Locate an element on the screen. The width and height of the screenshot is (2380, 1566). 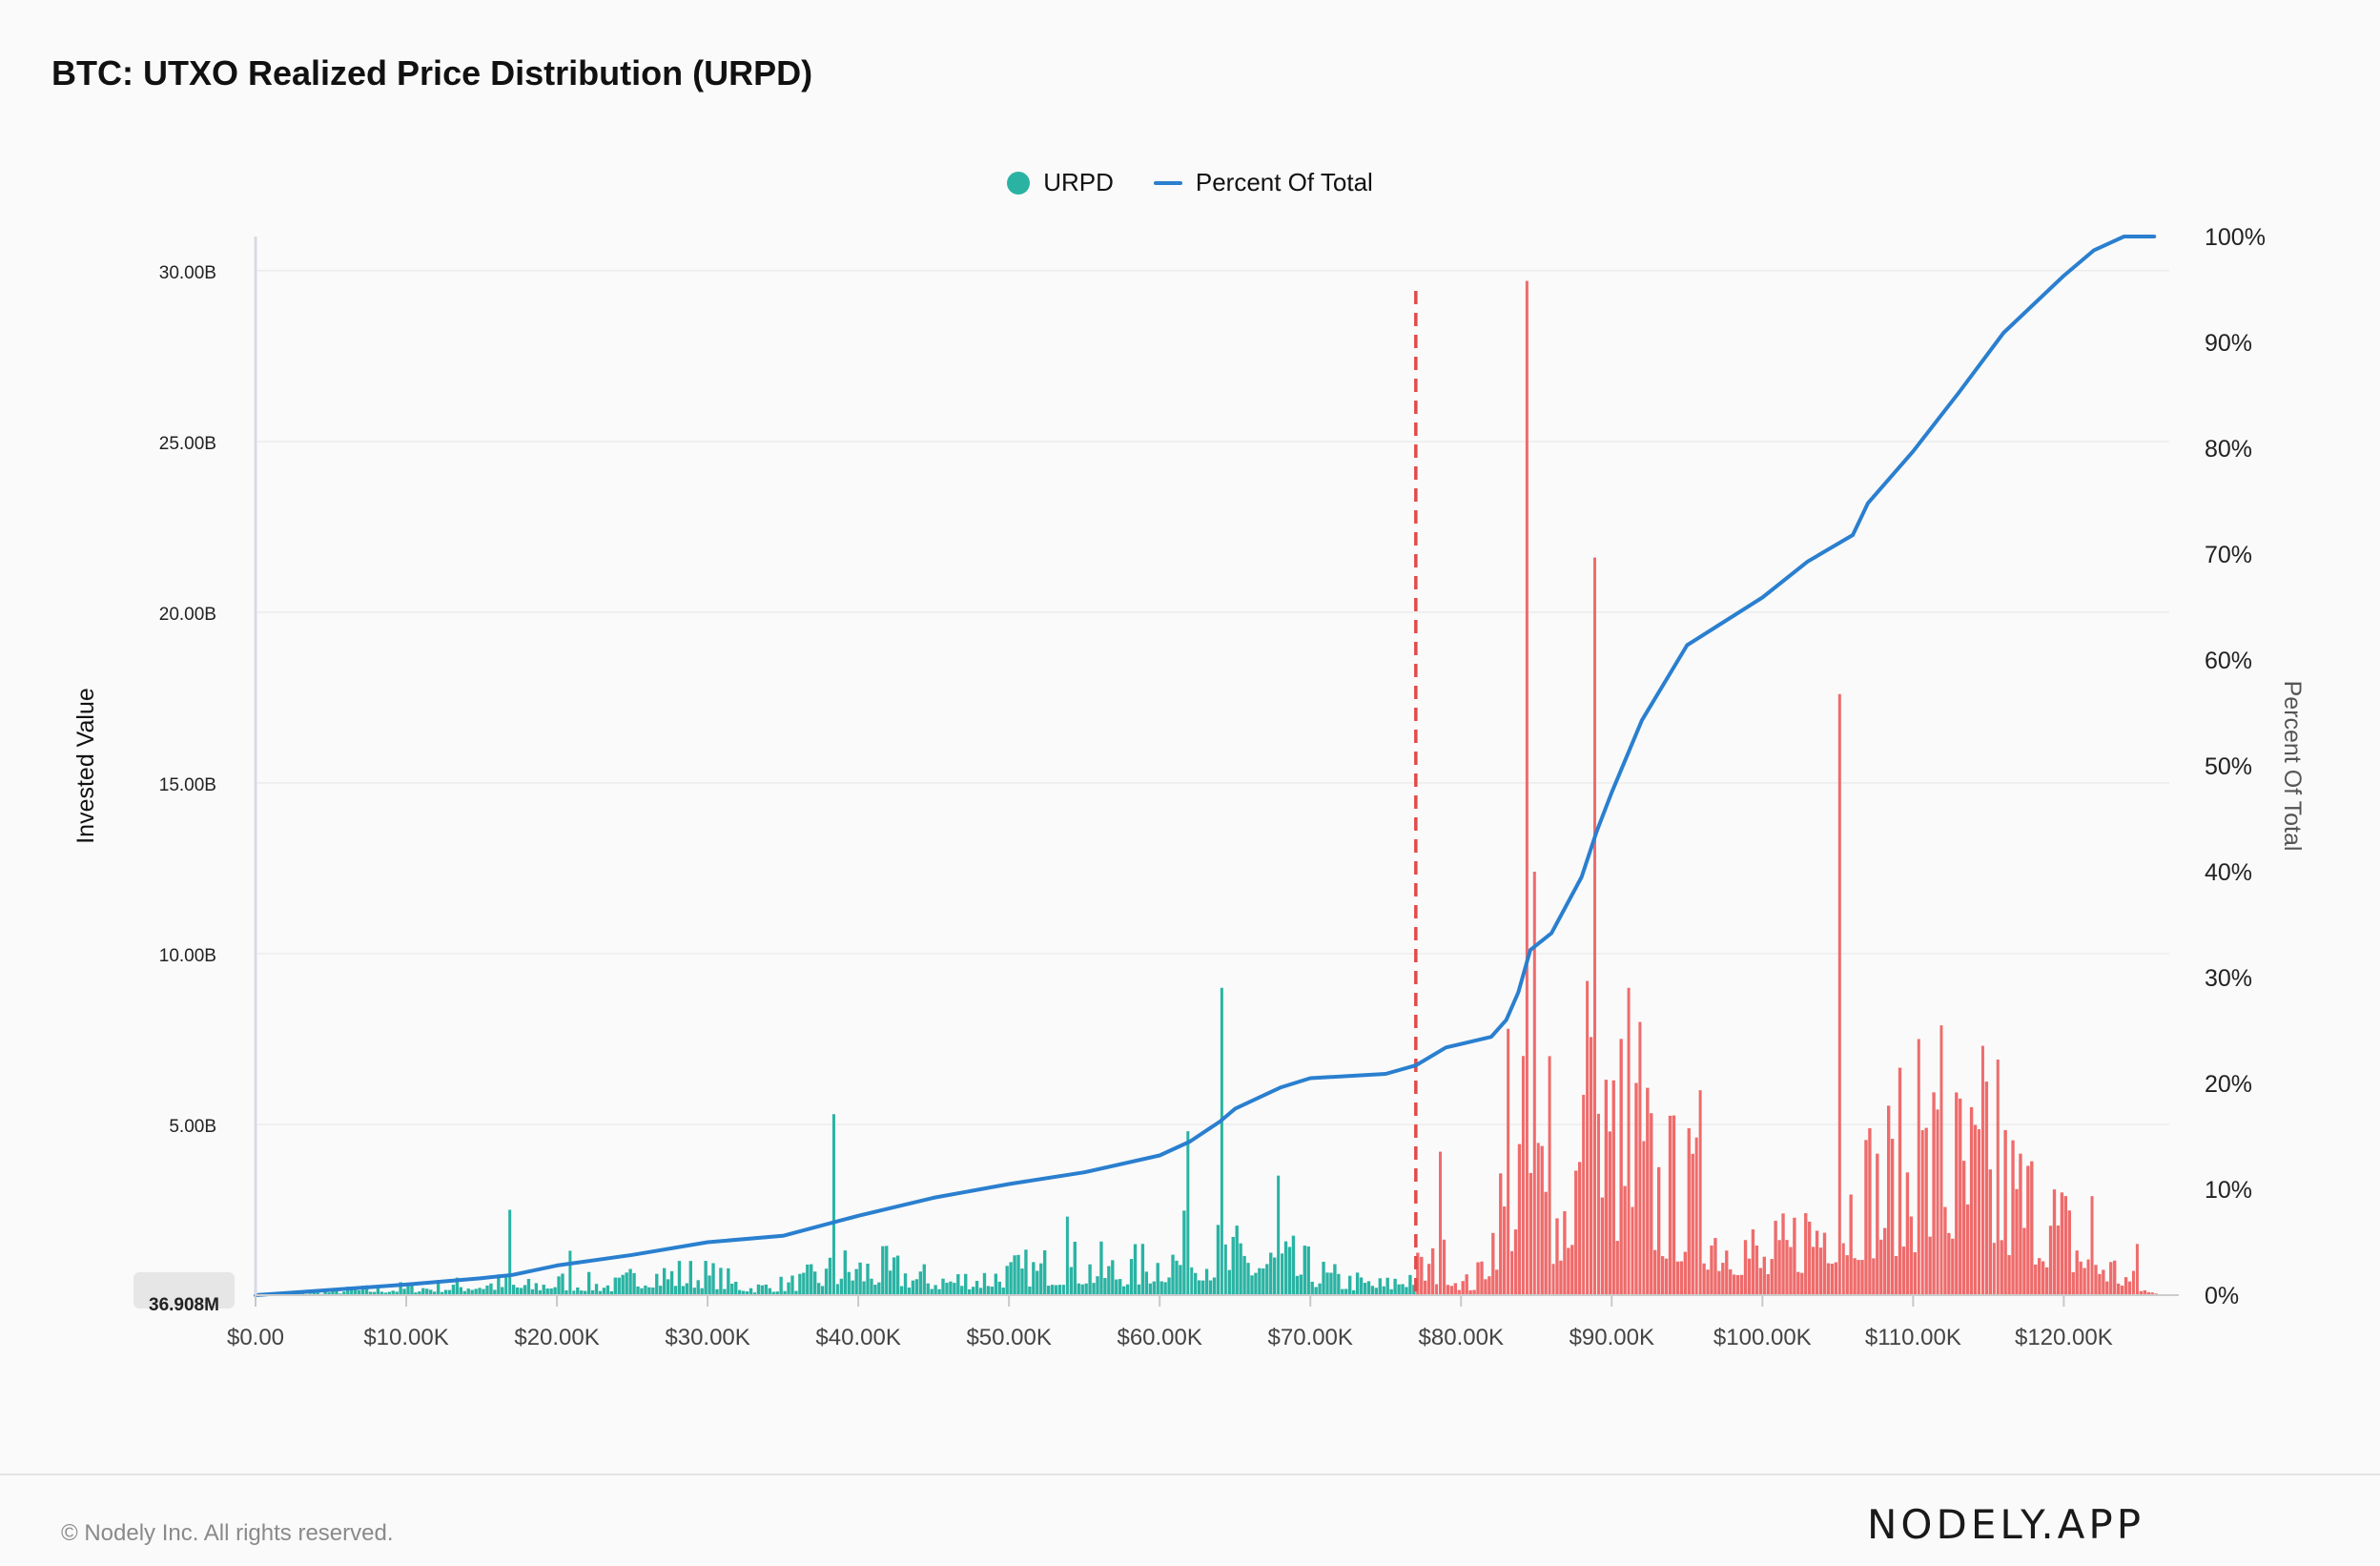
y-min-badge is located at coordinates (184, 1290).